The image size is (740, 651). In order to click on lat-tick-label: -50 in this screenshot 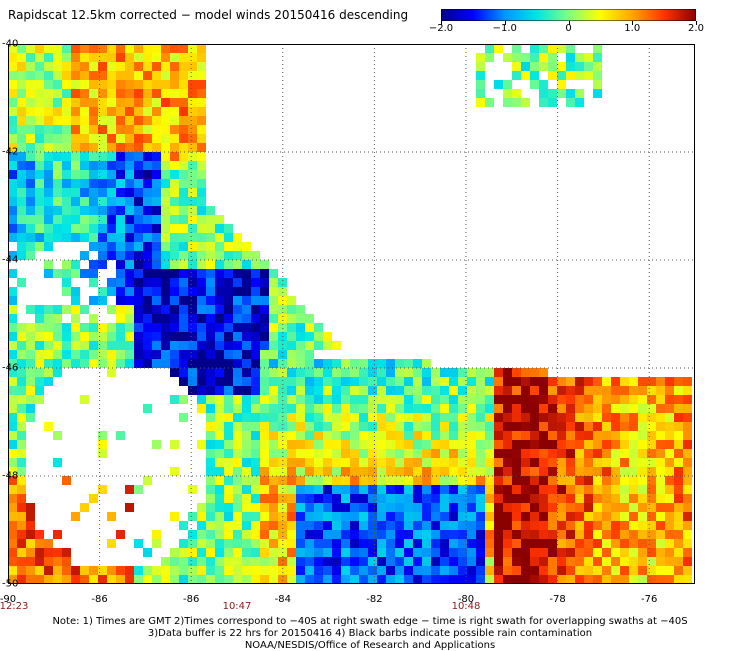, I will do `click(10, 584)`.